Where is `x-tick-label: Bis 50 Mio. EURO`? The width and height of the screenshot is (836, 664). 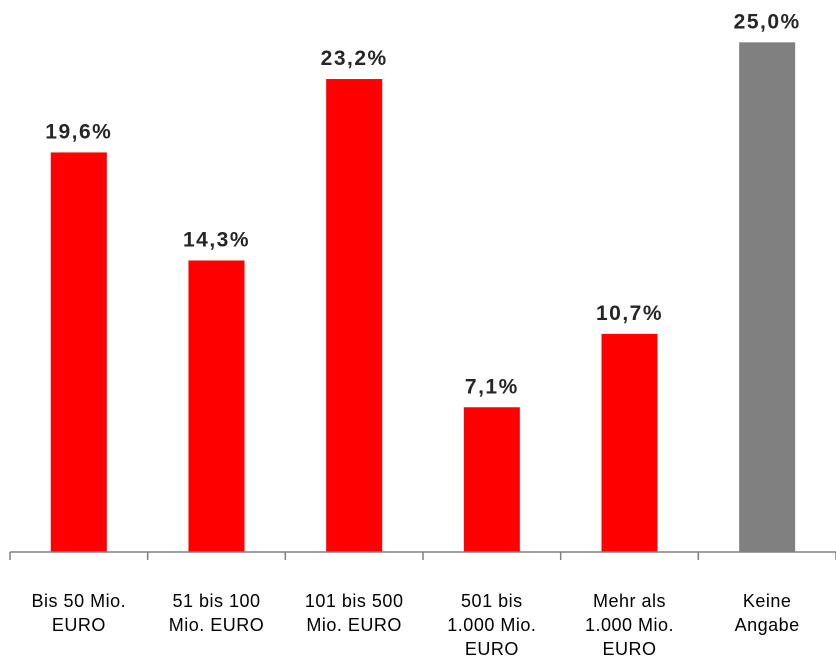
x-tick-label: Bis 50 Mio. EURO is located at coordinates (79, 613).